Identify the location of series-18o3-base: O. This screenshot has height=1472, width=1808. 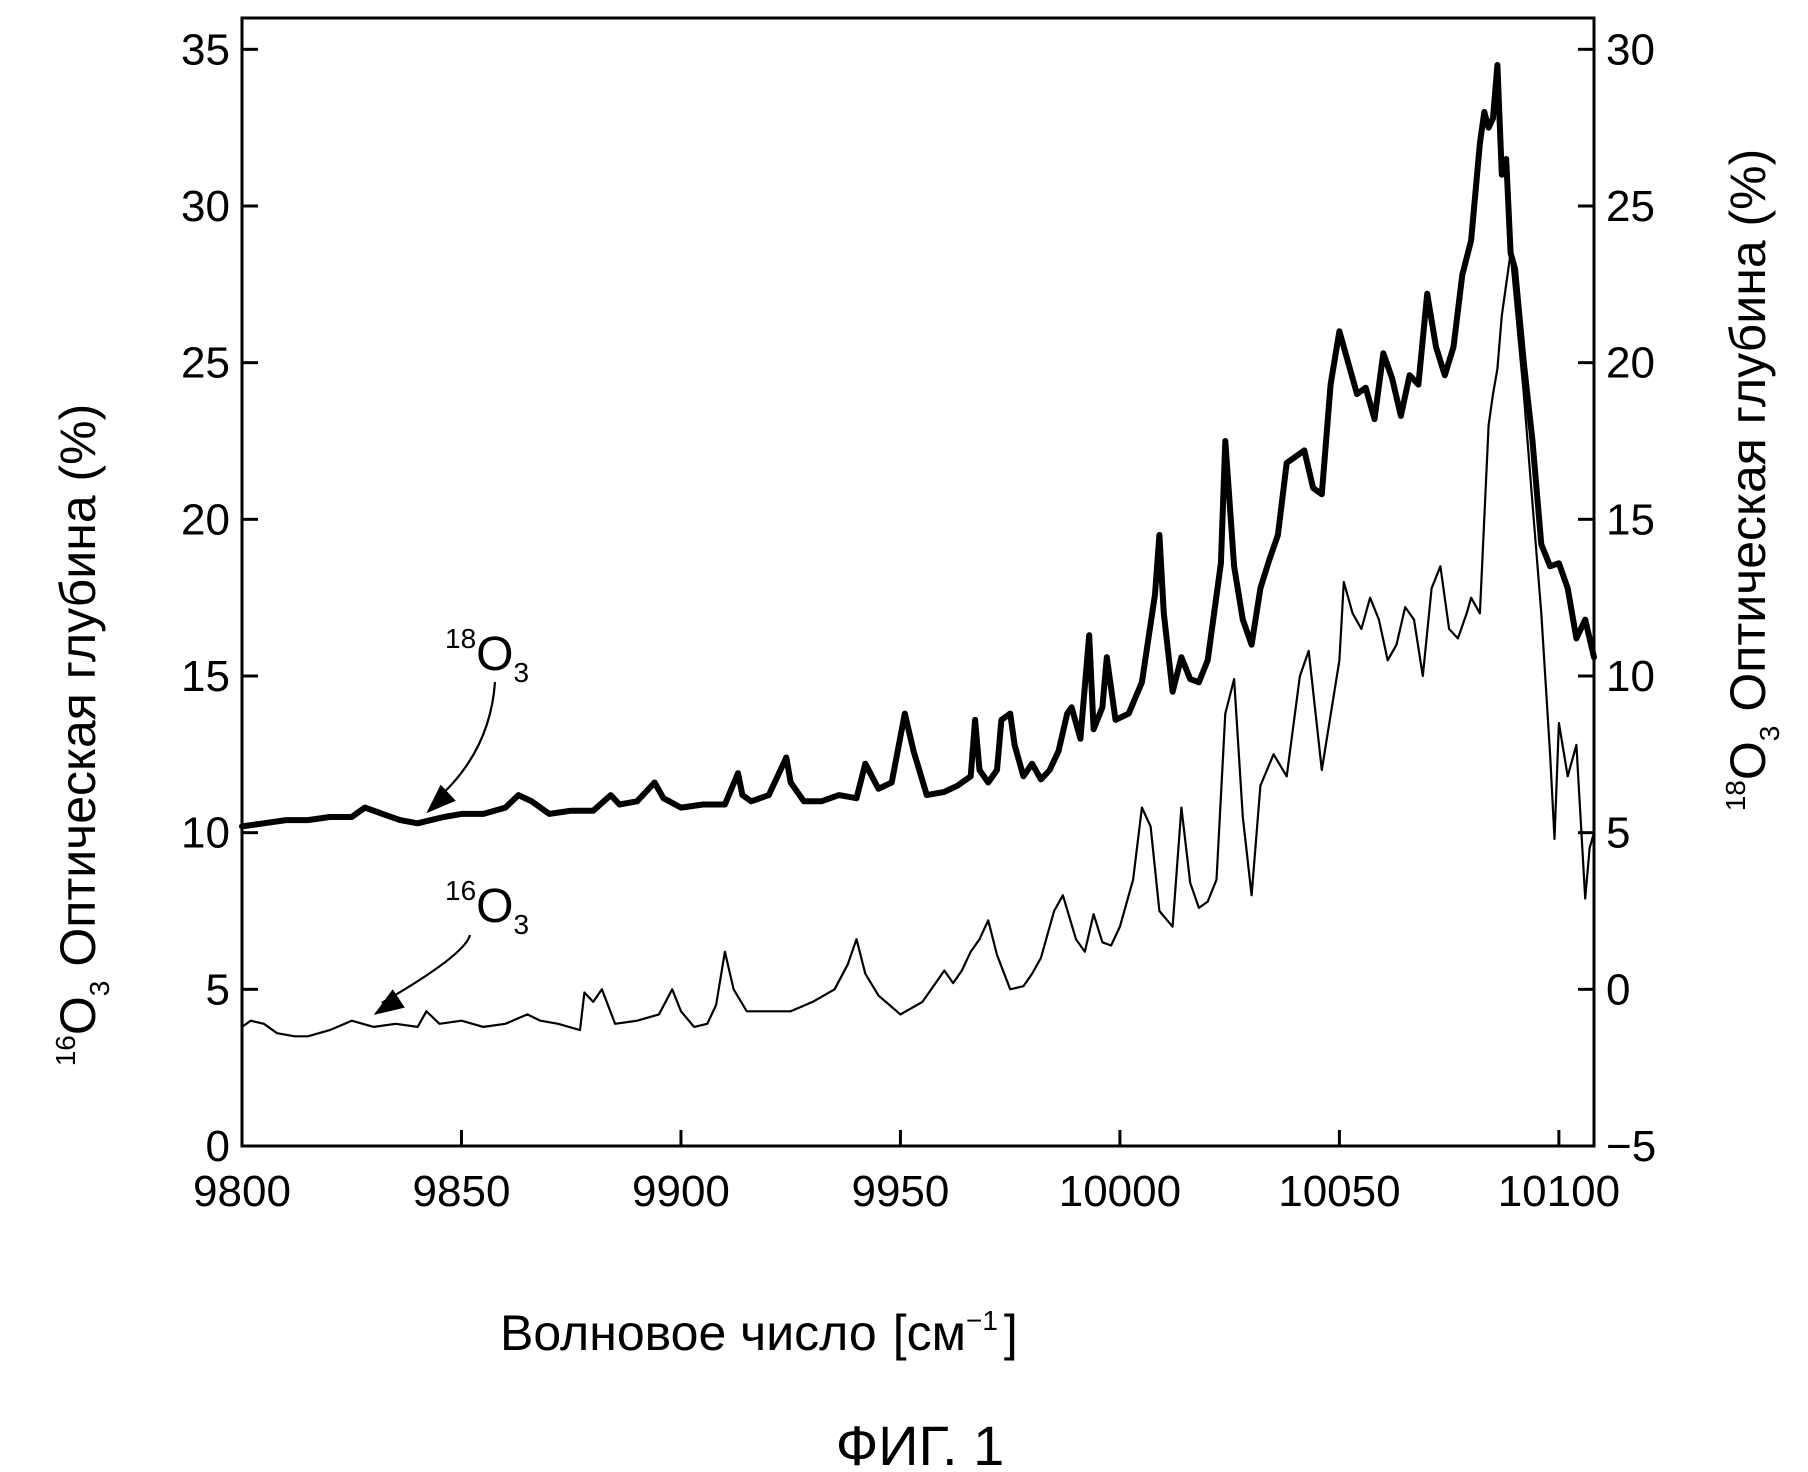
(494, 654).